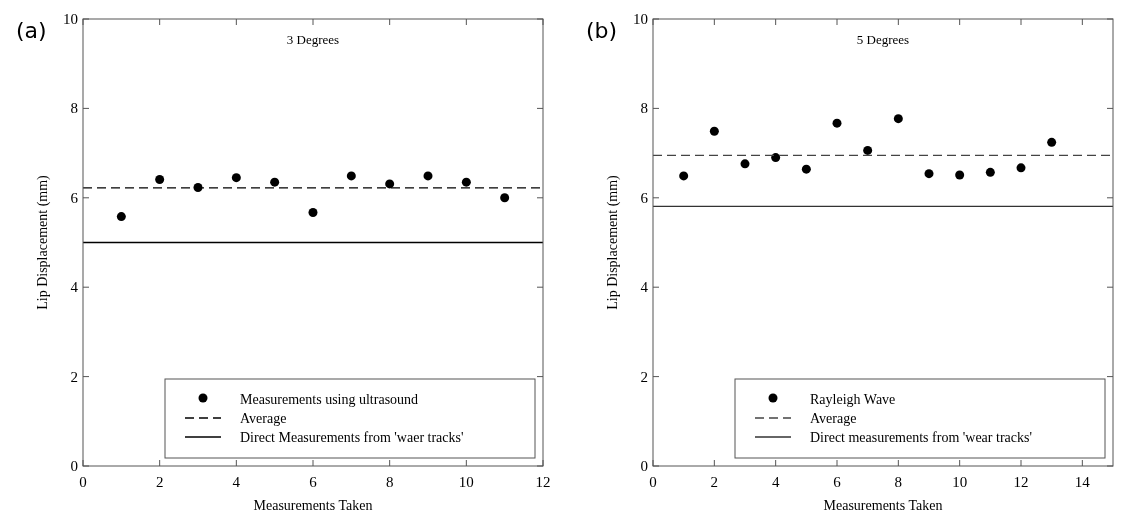 This screenshot has width=1137, height=523. What do you see at coordinates (313, 39) in the screenshot?
I see `text: 3 Degrees` at bounding box center [313, 39].